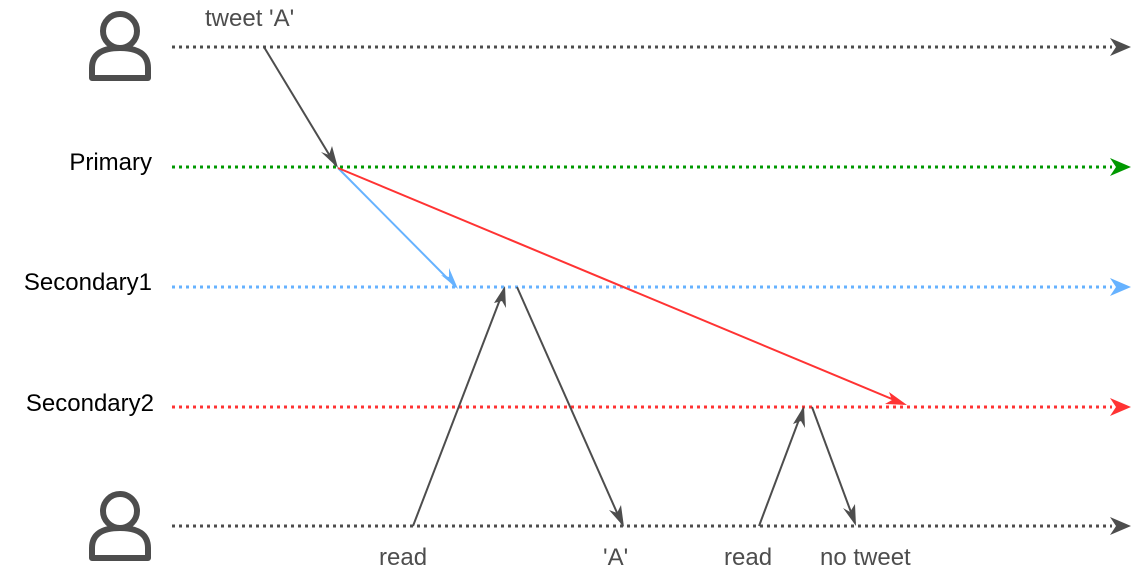 The width and height of the screenshot is (1131, 573). Describe the element at coordinates (799, 417) in the screenshot. I see `read2-arrowhead` at that location.